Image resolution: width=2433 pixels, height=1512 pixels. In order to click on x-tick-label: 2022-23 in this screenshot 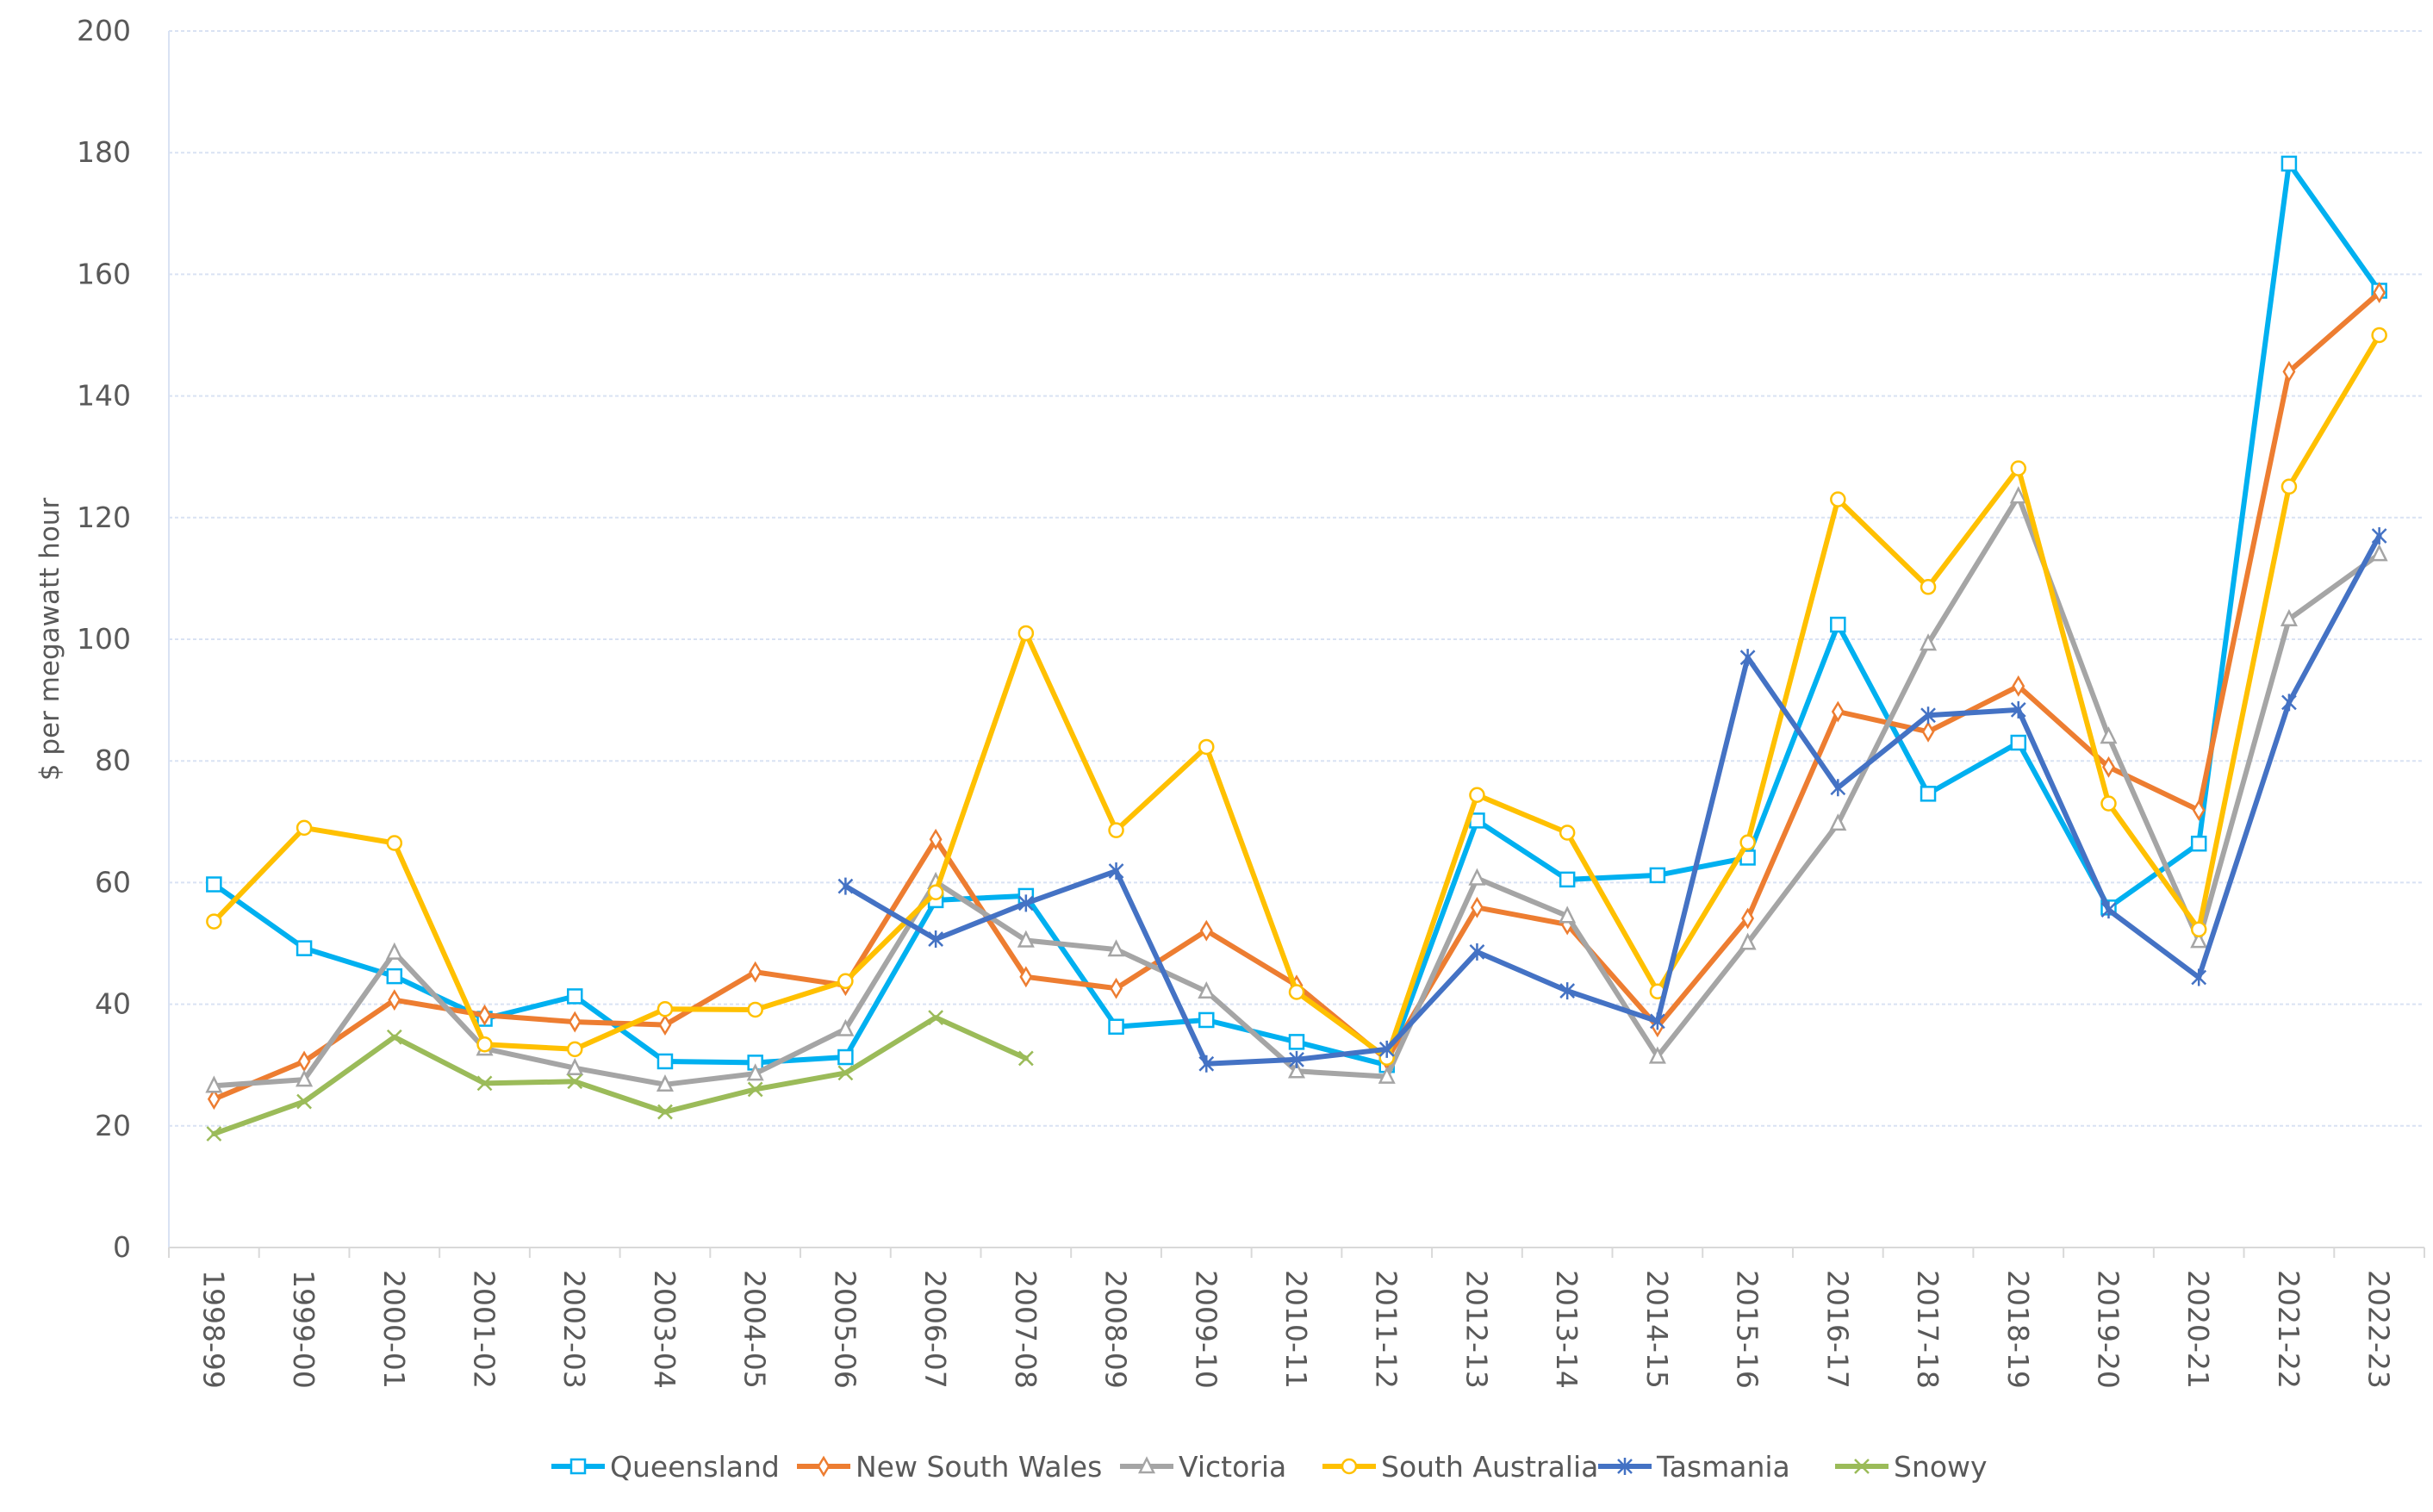, I will do `click(2379, 1329)`.